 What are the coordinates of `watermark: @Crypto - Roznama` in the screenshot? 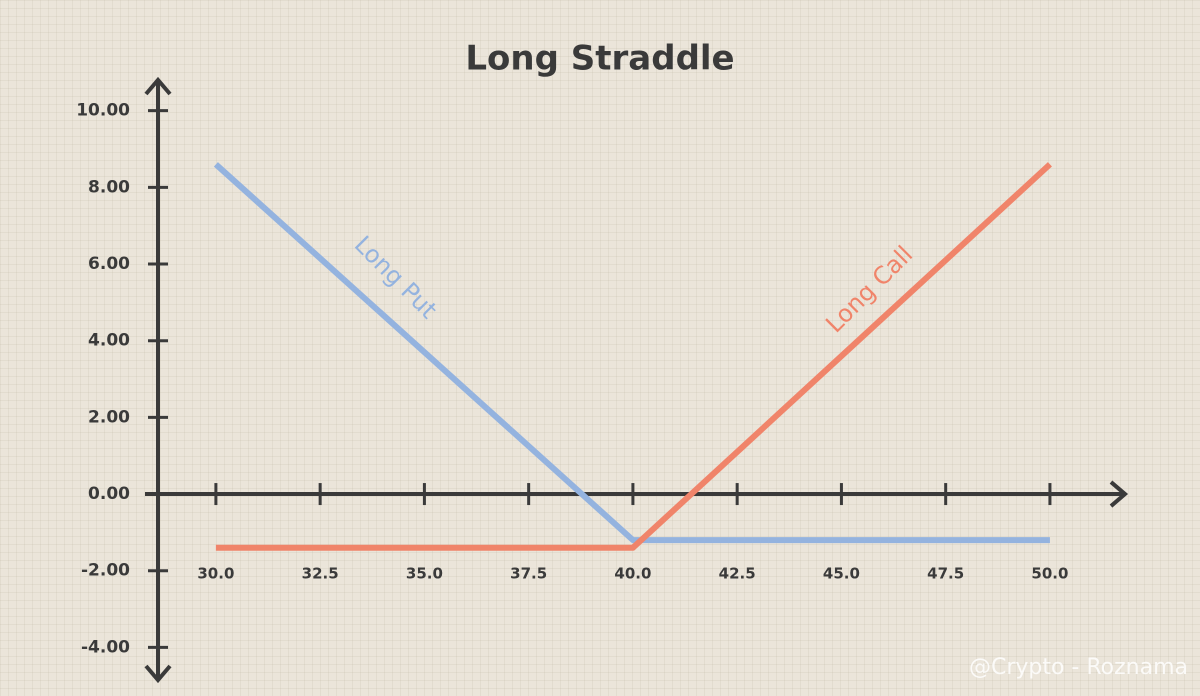 It's located at (1078, 667).